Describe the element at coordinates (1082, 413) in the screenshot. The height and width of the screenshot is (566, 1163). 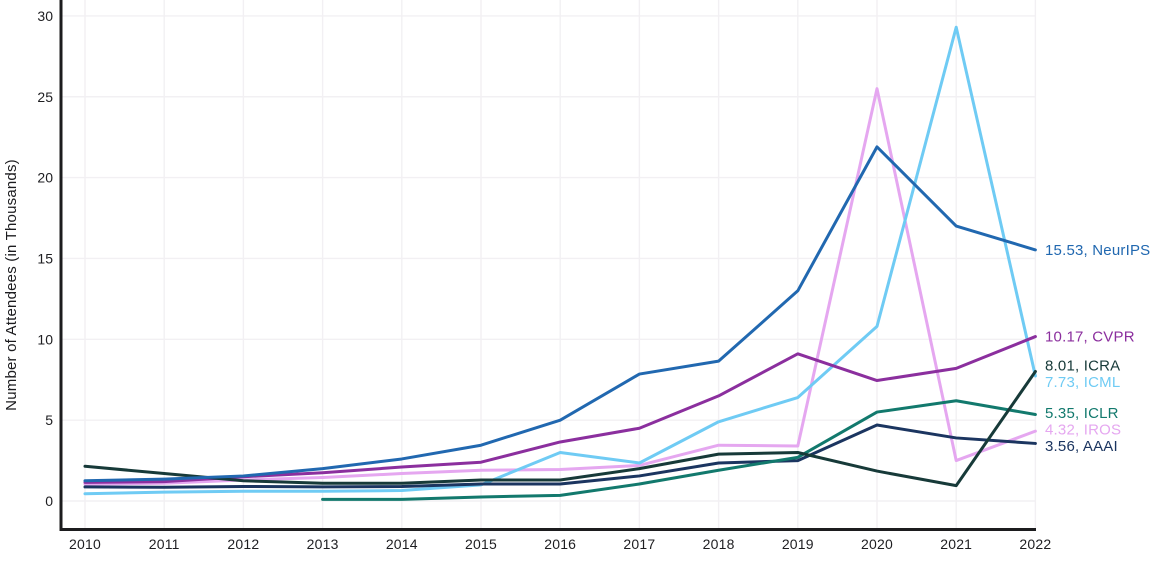
I see `end-label-iclr: 5.35, ICLR` at that location.